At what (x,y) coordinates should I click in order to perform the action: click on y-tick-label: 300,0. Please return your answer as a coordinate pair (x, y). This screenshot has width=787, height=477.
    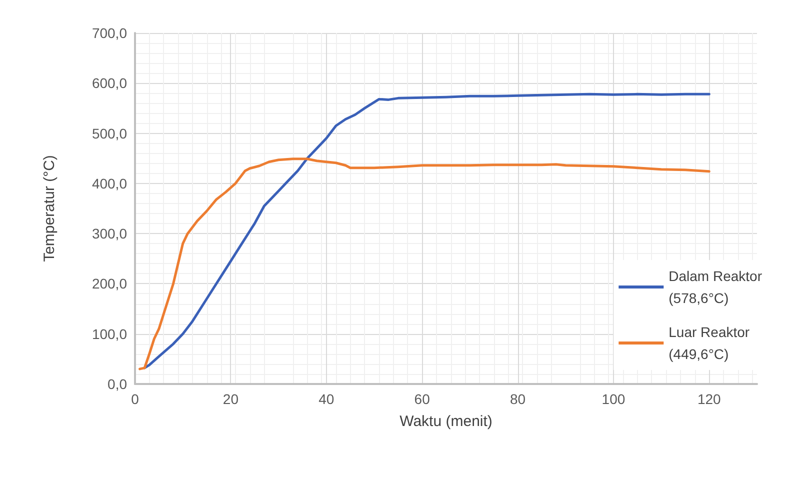
    Looking at the image, I should click on (110, 234).